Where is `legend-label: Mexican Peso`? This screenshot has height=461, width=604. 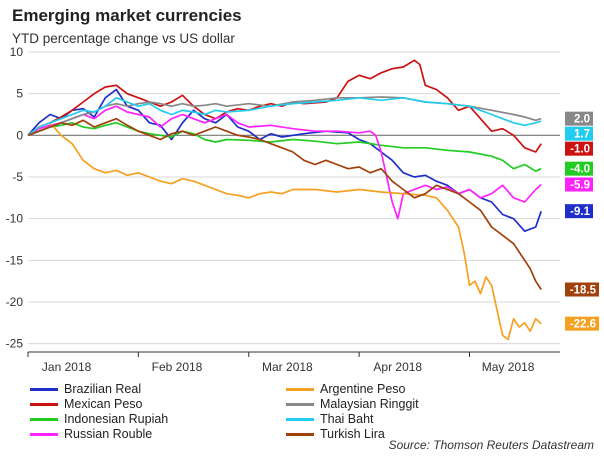
legend-label: Mexican Peso is located at coordinates (103, 404).